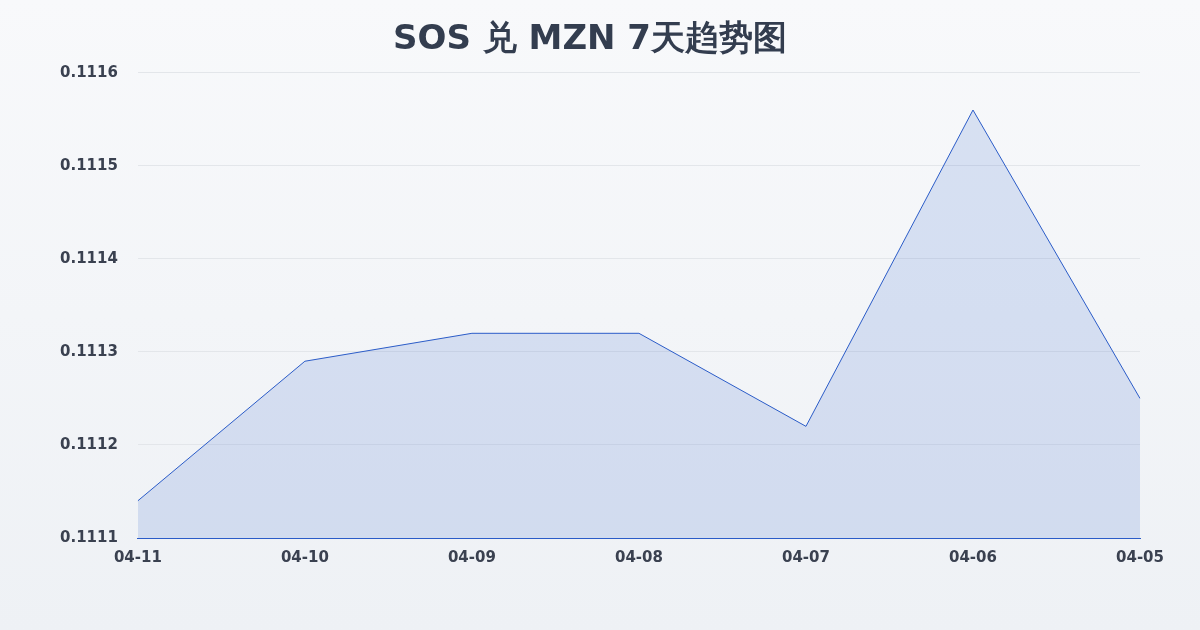  What do you see at coordinates (88, 164) in the screenshot?
I see `y-tick-label: 0.1115` at bounding box center [88, 164].